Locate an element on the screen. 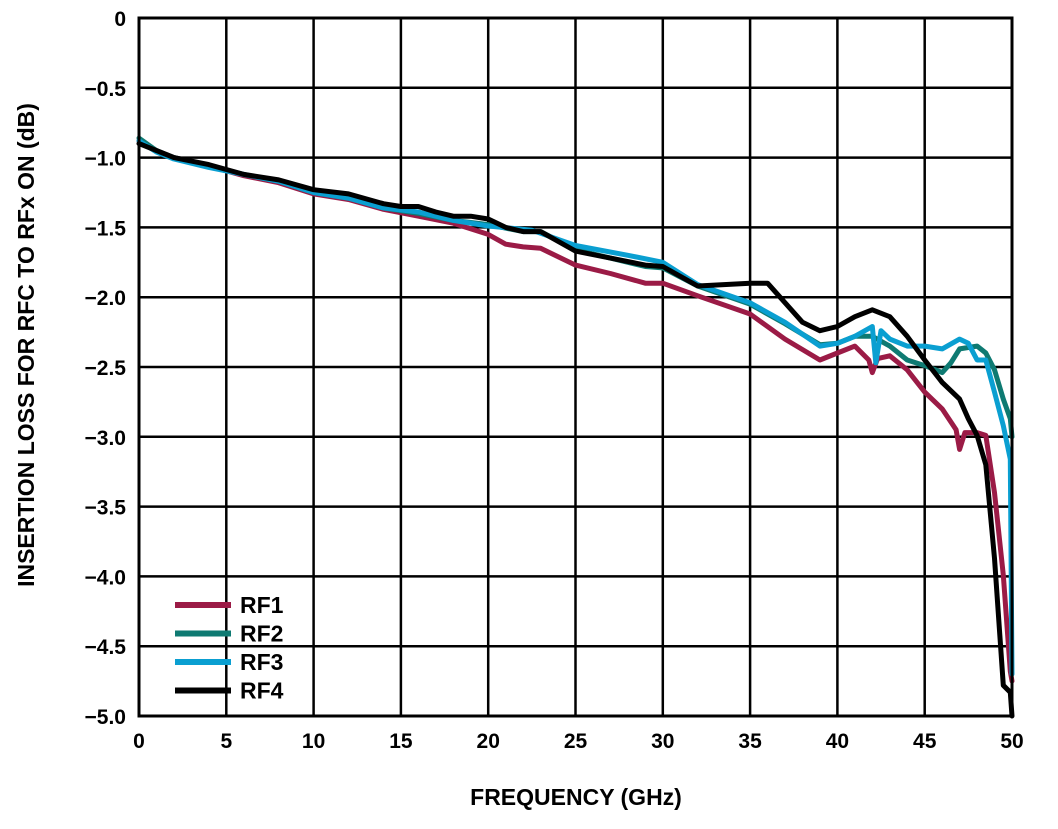 This screenshot has width=1058, height=829. x-tick-label: 25 is located at coordinates (576, 741).